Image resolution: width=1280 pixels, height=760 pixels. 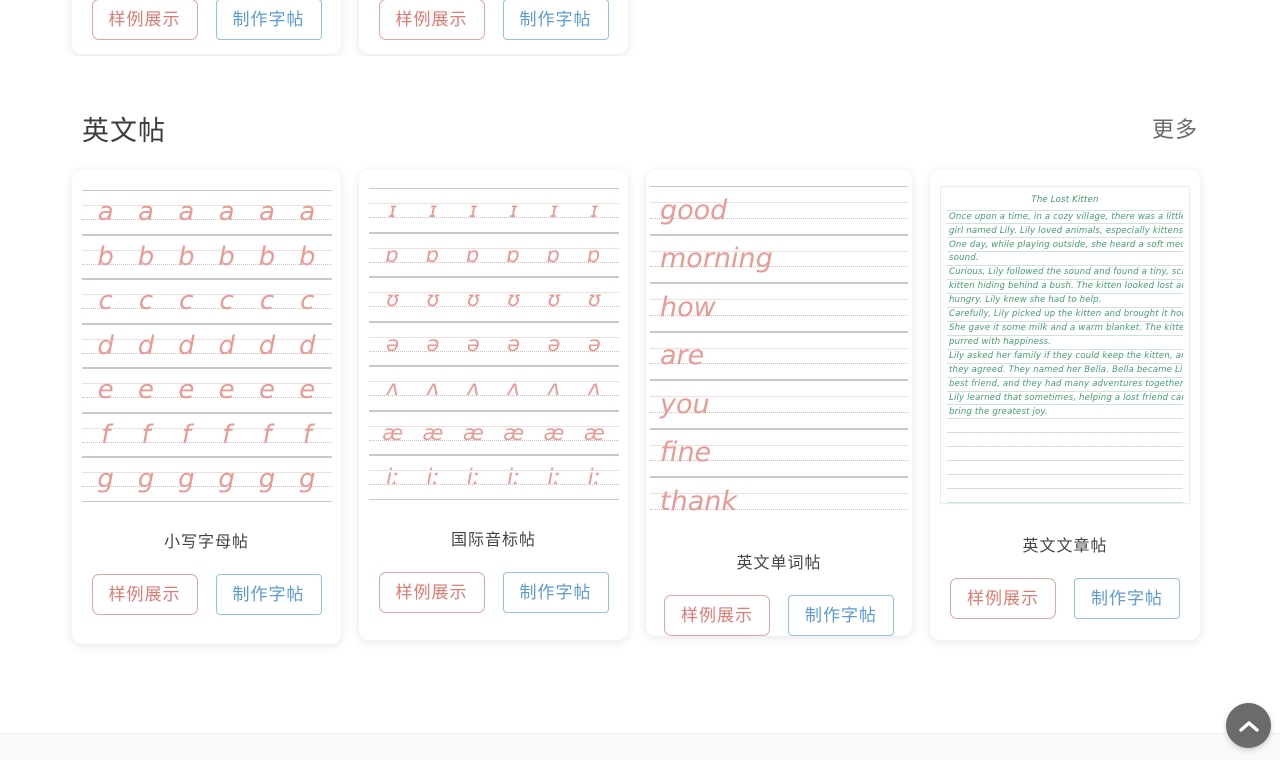 I want to click on glyph: thank, so click(x=698, y=501).